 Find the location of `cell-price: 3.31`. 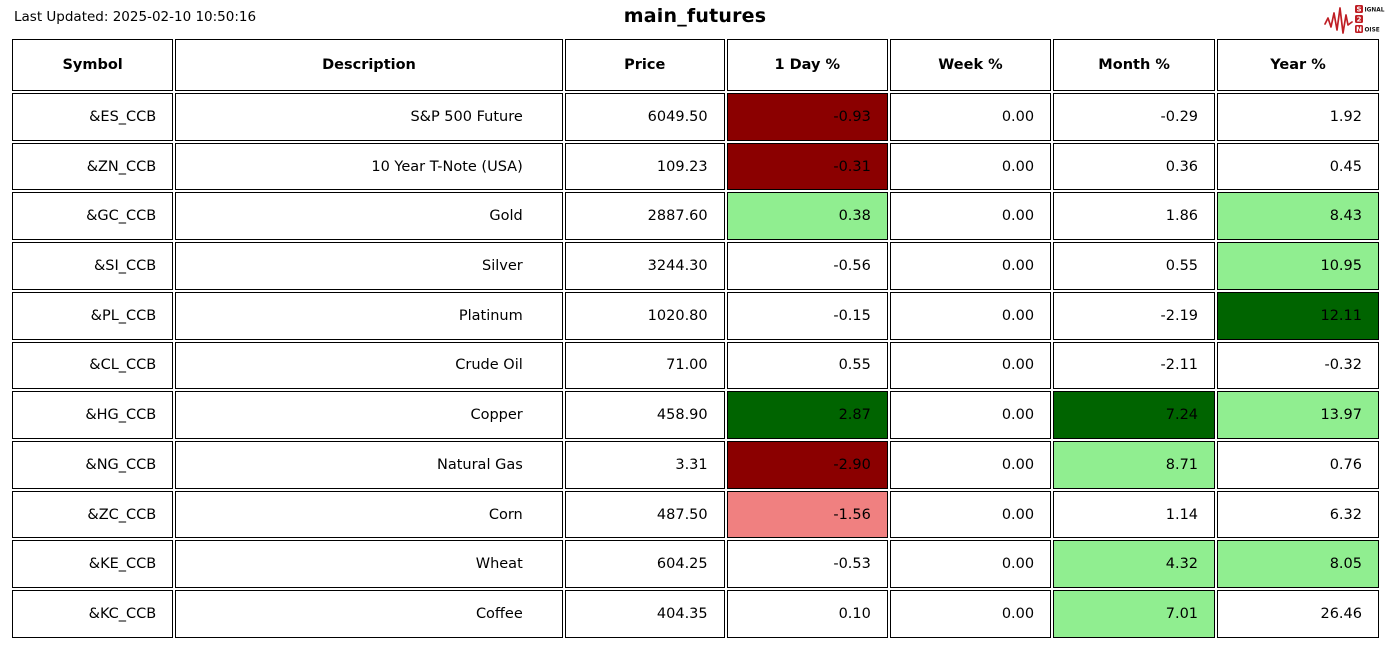

cell-price: 3.31 is located at coordinates (644, 465).